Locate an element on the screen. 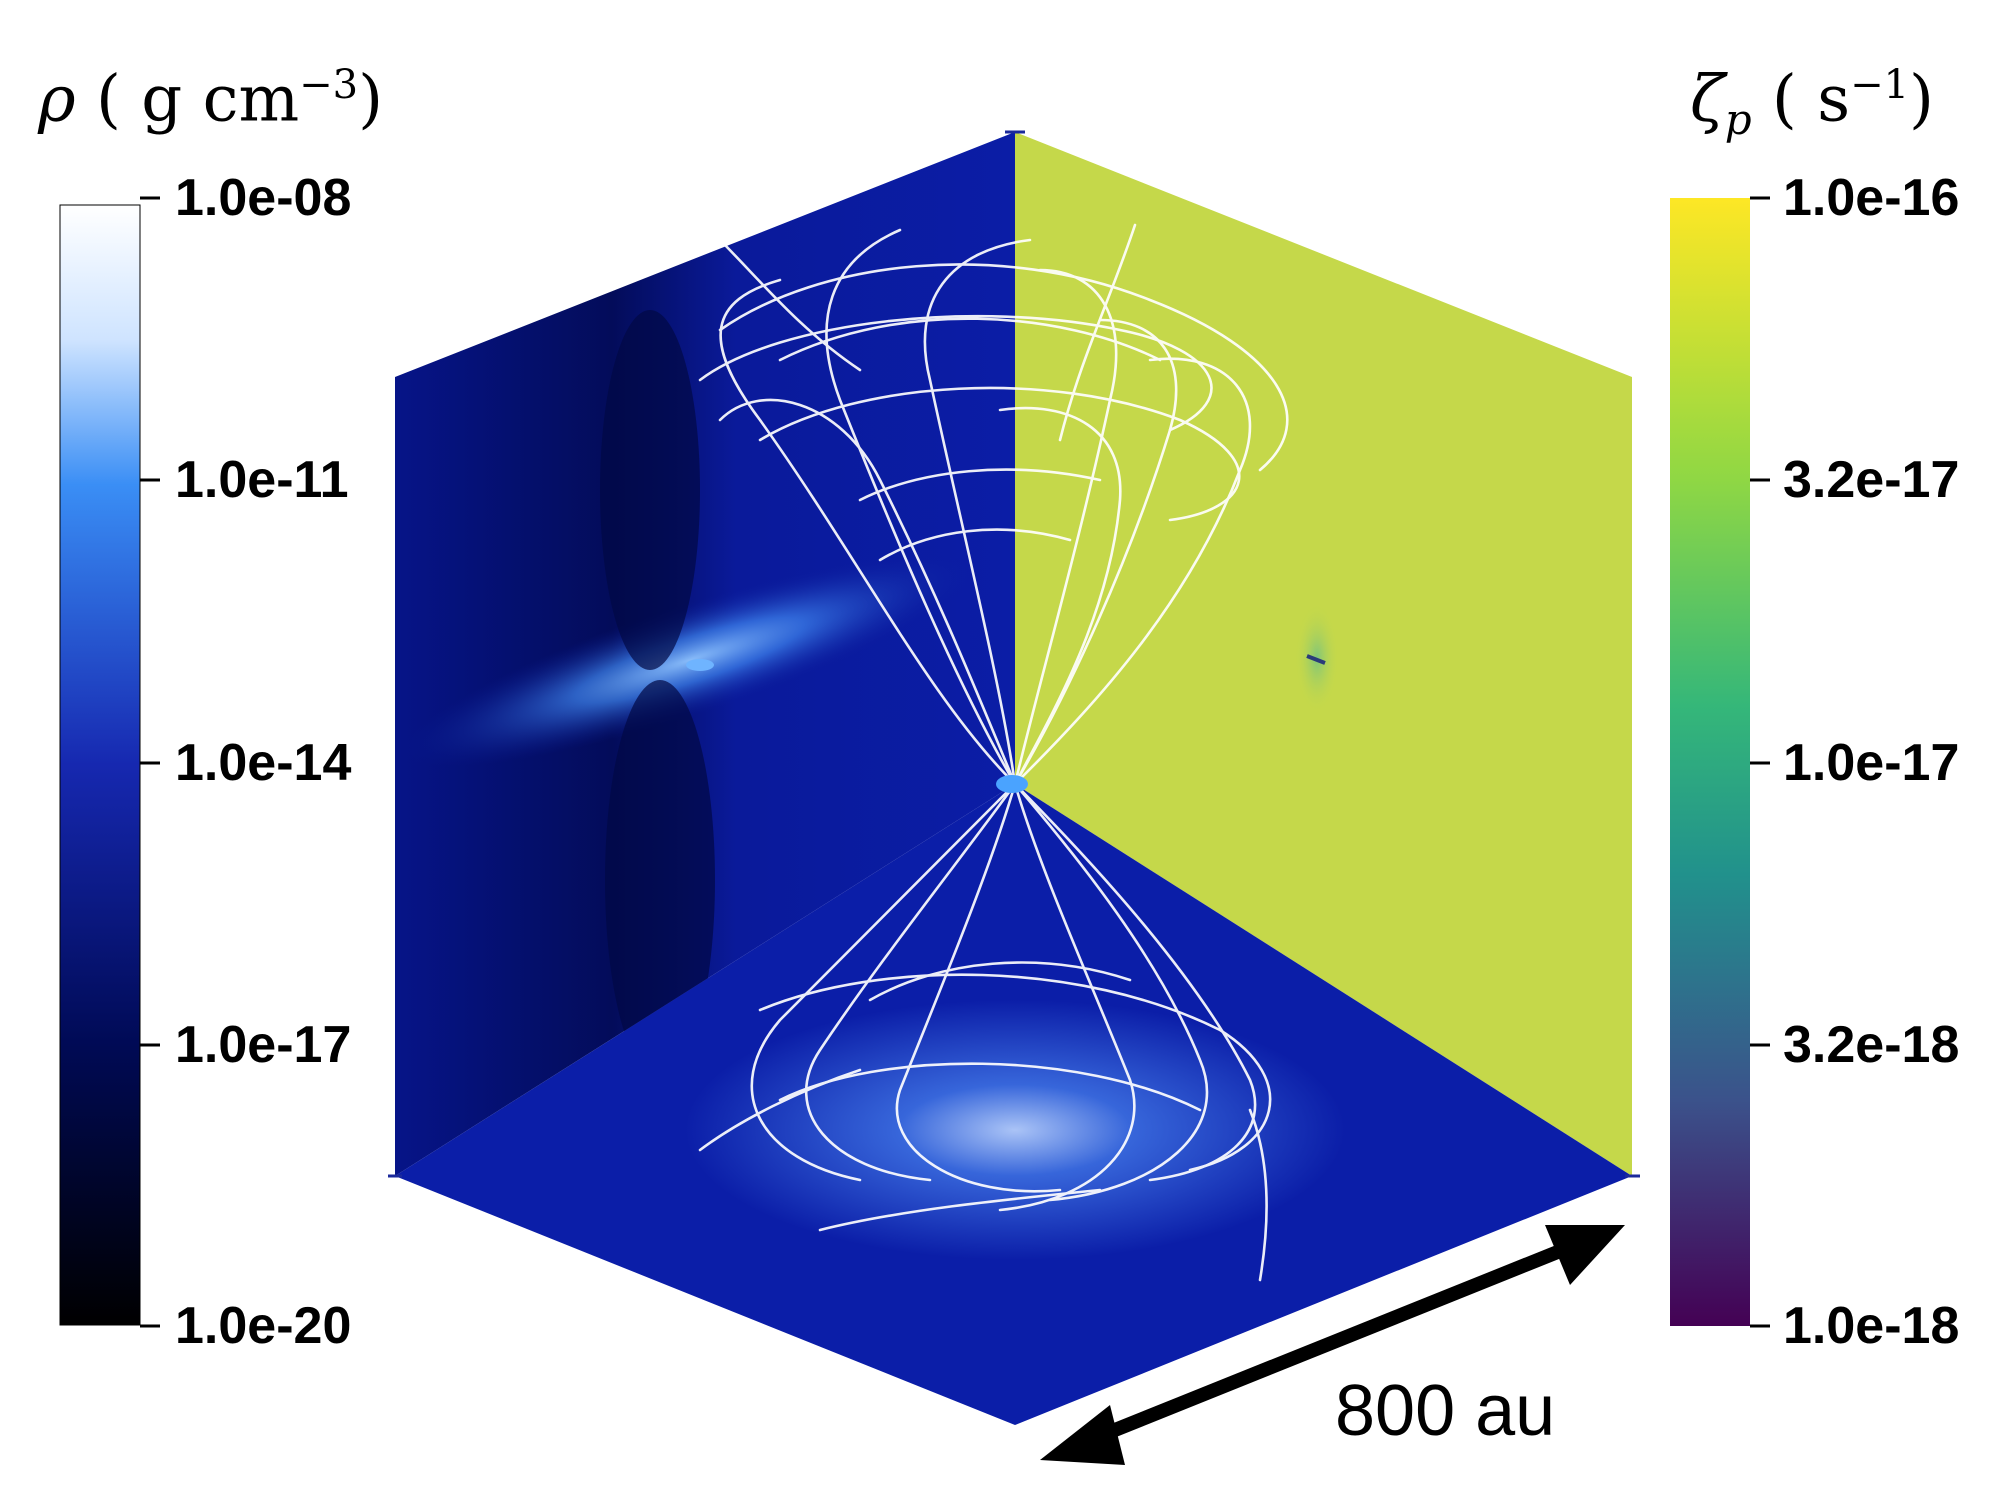  scale-bar-arrow is located at coordinates (1332, 1345).